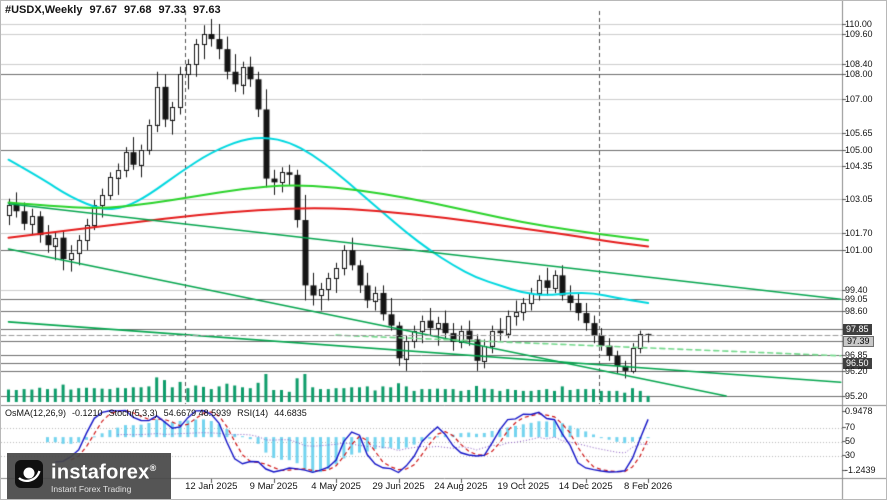 This screenshot has height=500, width=887. What do you see at coordinates (207, 10) in the screenshot?
I see `ohlc-close: 97.63` at bounding box center [207, 10].